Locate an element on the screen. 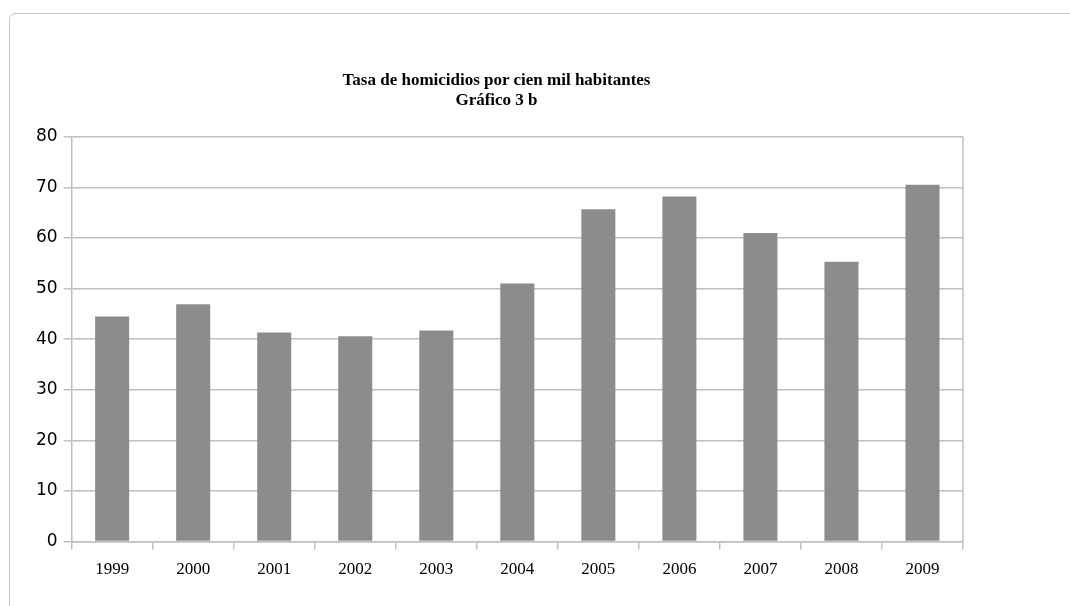 The width and height of the screenshot is (1070, 606). x-tick-label: 2006 is located at coordinates (679, 569).